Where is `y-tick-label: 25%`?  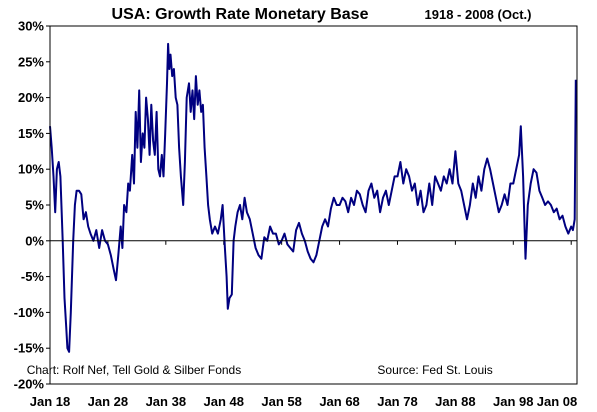 y-tick-label: 25% is located at coordinates (31, 61).